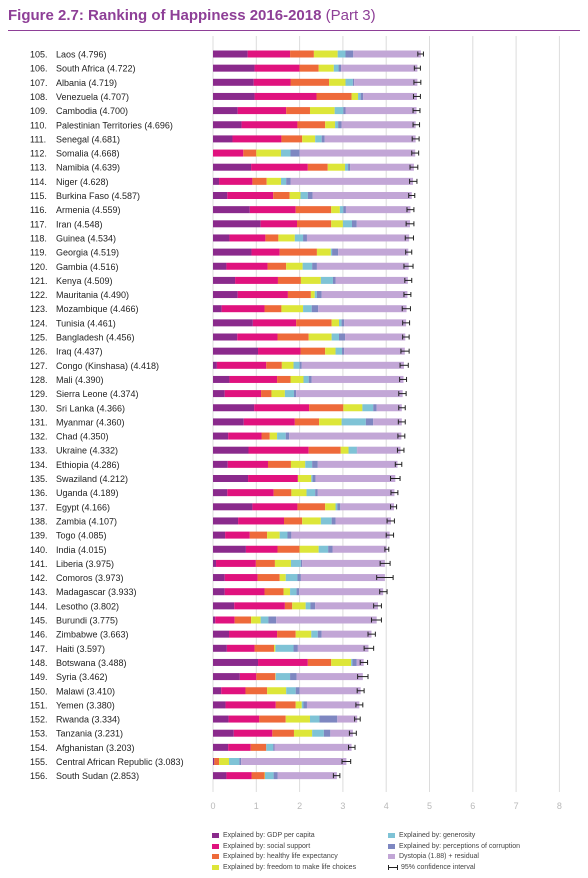 The image size is (588, 878). What do you see at coordinates (95, 338) in the screenshot?
I see `country-label: Bangladesh (4.456)` at bounding box center [95, 338].